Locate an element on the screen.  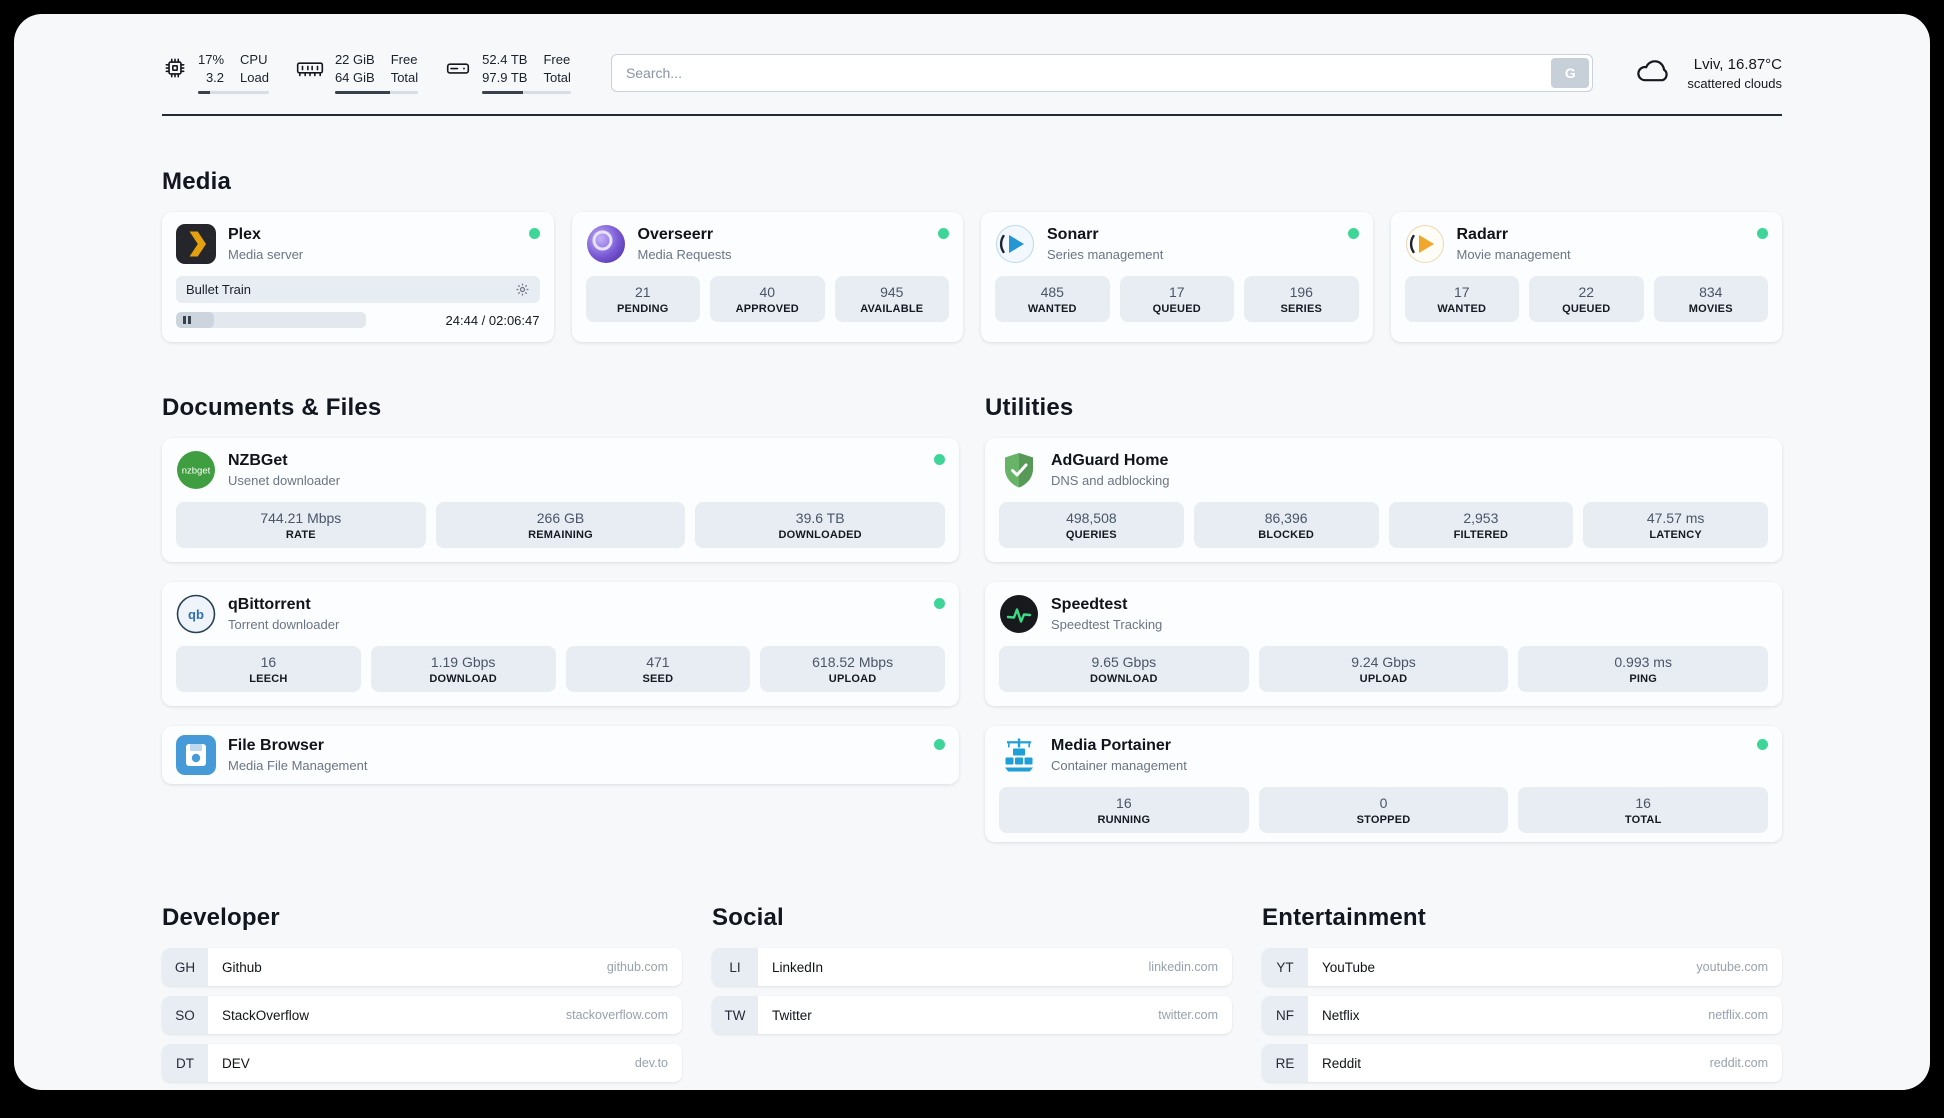
stat-label: LEECH is located at coordinates (268, 679).